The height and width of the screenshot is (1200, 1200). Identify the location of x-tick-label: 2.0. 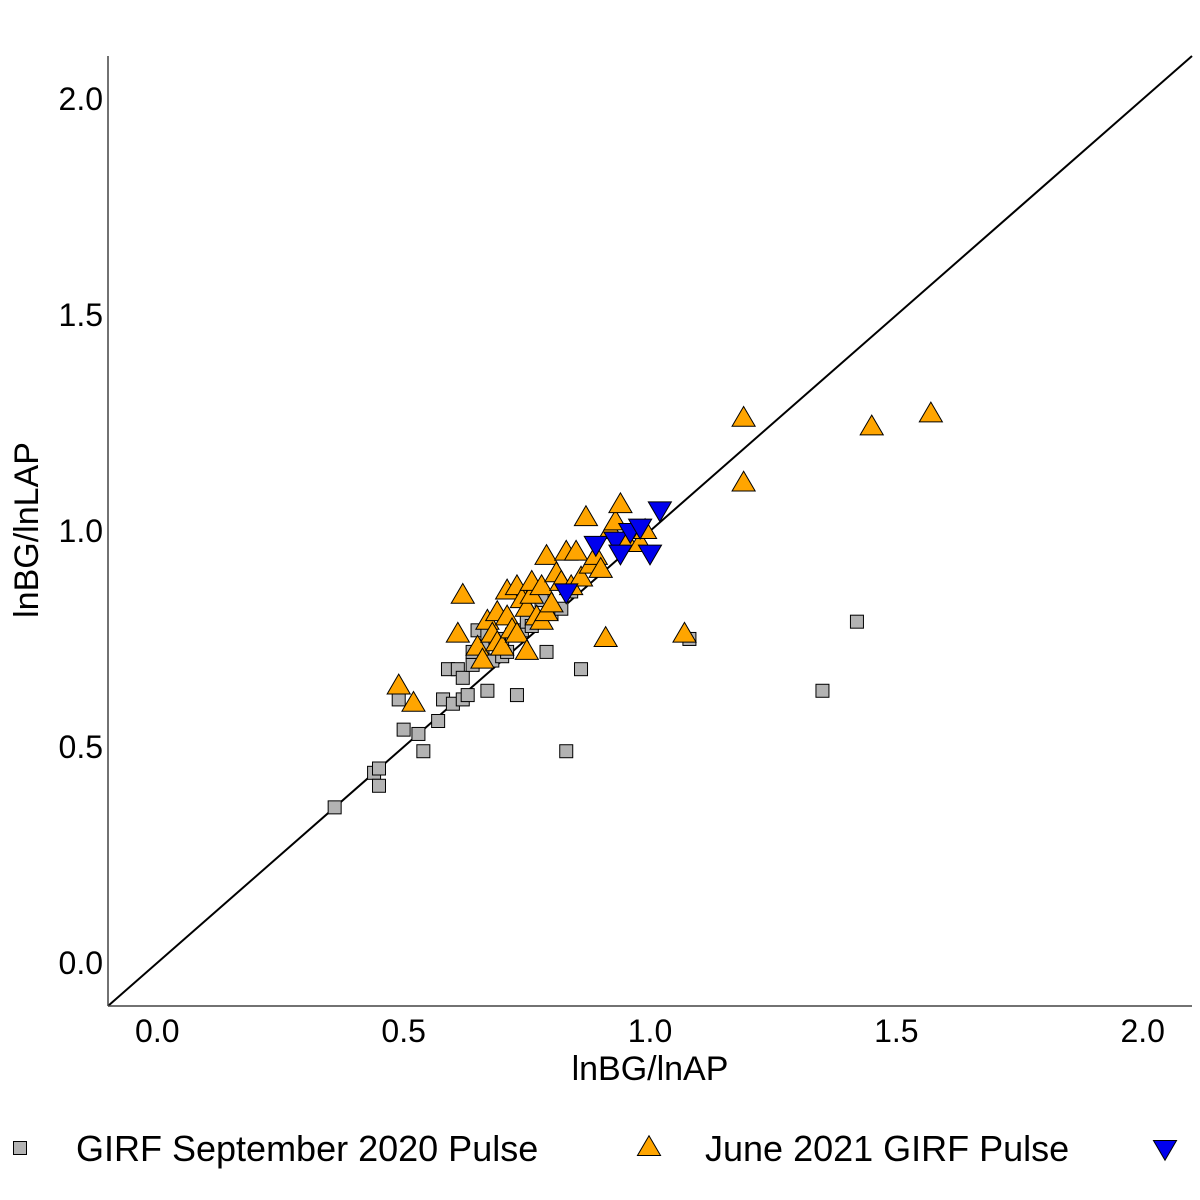
(1142, 1031).